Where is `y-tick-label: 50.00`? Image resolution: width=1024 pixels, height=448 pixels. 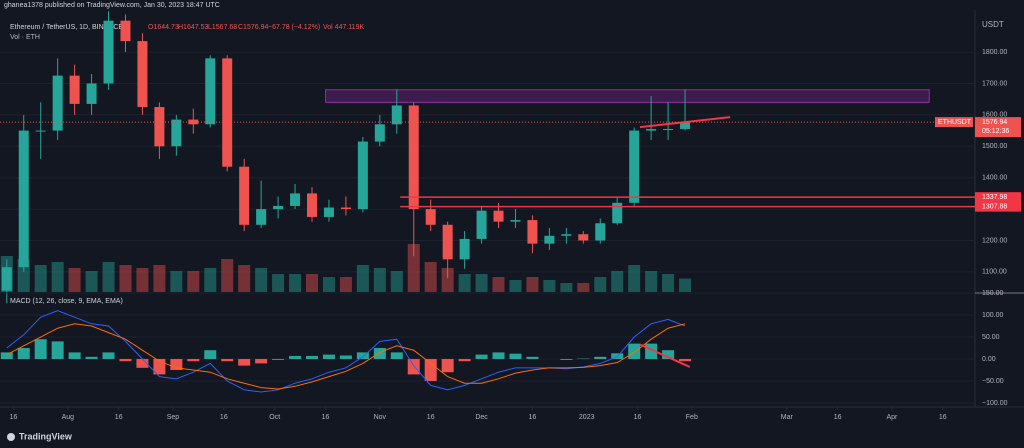 y-tick-label: 50.00 is located at coordinates (991, 337).